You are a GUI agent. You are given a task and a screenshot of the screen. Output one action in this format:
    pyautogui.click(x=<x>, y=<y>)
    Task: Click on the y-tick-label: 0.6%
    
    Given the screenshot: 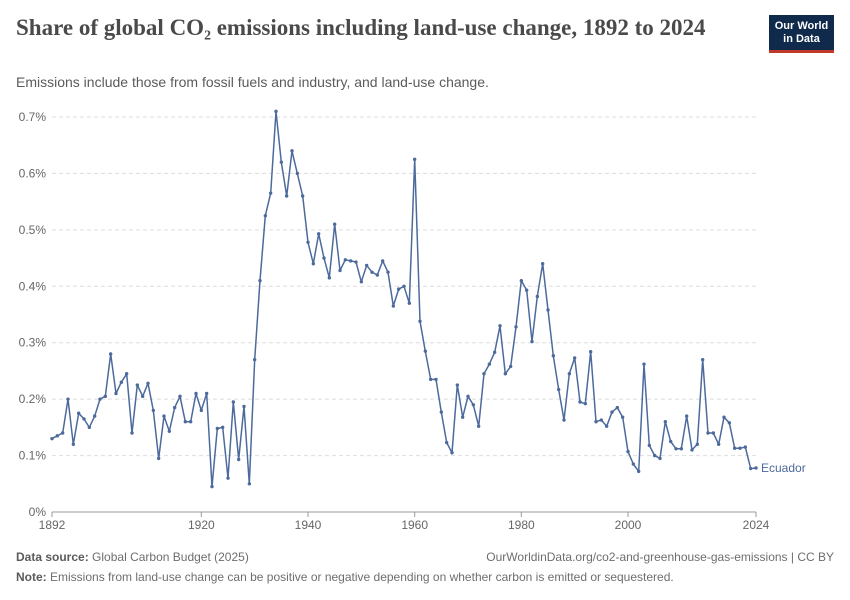 What is the action you would take?
    pyautogui.click(x=33, y=173)
    